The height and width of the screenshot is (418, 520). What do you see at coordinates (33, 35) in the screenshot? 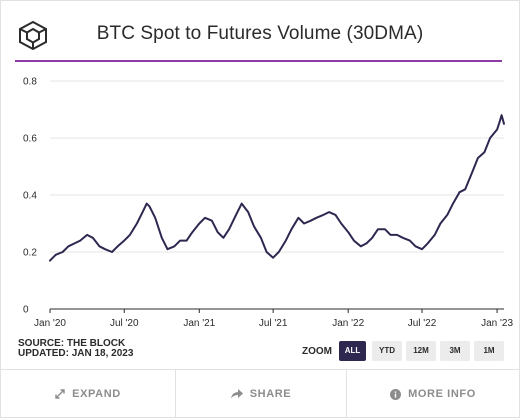
I see `the-block-cube-icon` at bounding box center [33, 35].